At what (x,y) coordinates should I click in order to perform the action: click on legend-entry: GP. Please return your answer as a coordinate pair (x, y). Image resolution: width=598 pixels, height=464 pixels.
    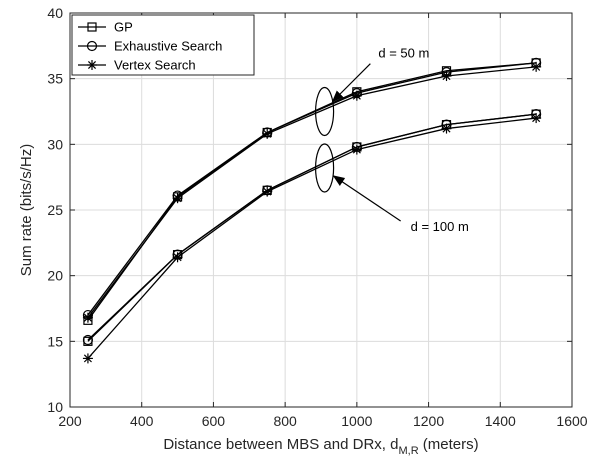
    Looking at the image, I should click on (105, 27).